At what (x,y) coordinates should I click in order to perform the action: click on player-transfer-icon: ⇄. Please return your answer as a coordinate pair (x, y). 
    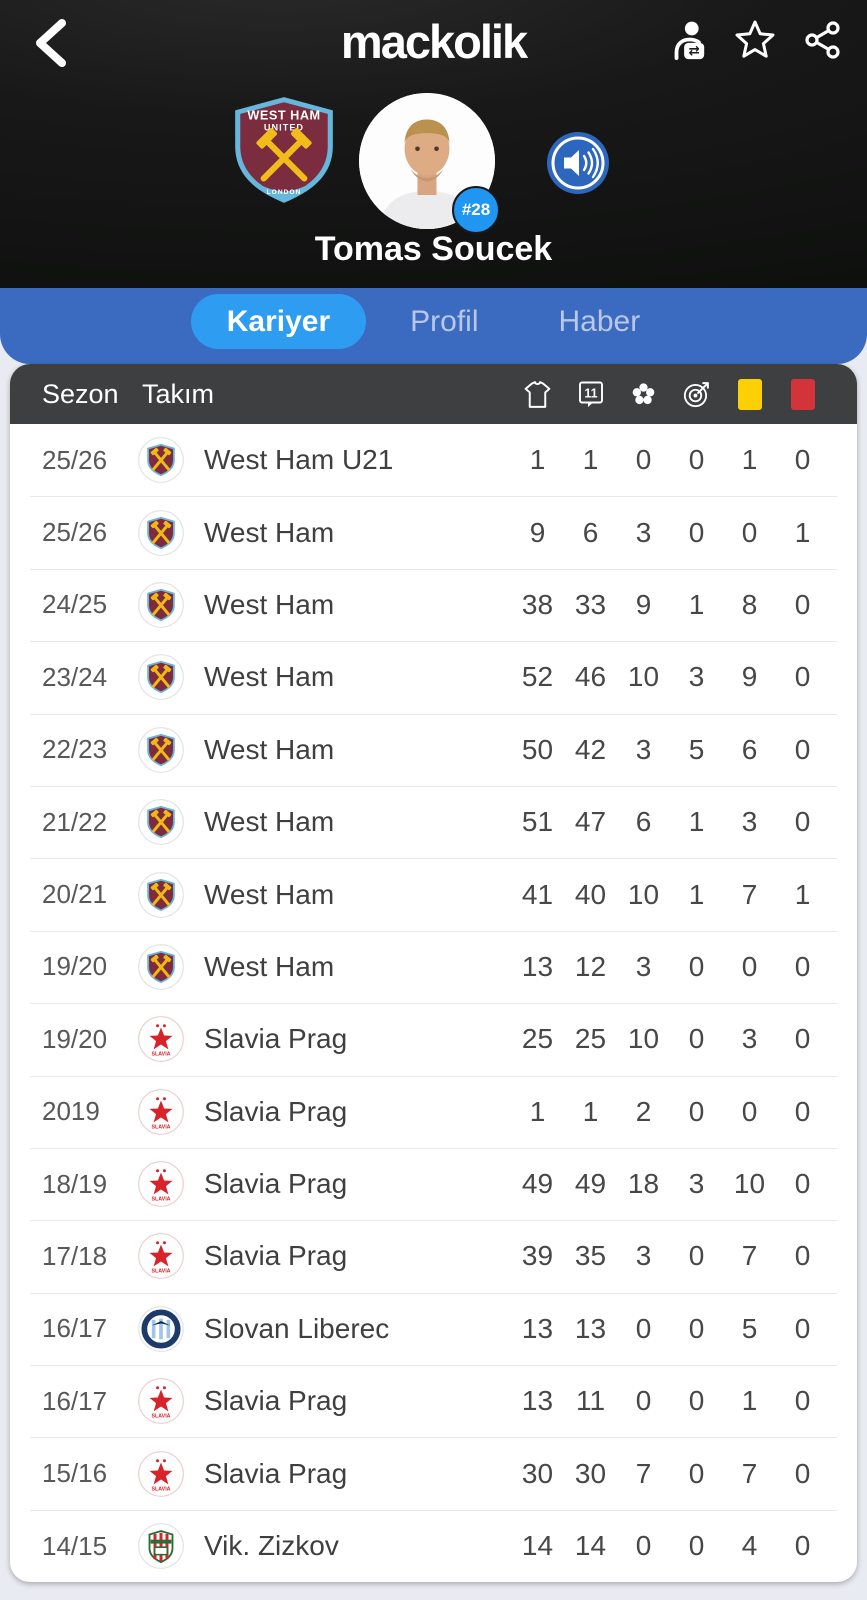
    Looking at the image, I should click on (687, 40).